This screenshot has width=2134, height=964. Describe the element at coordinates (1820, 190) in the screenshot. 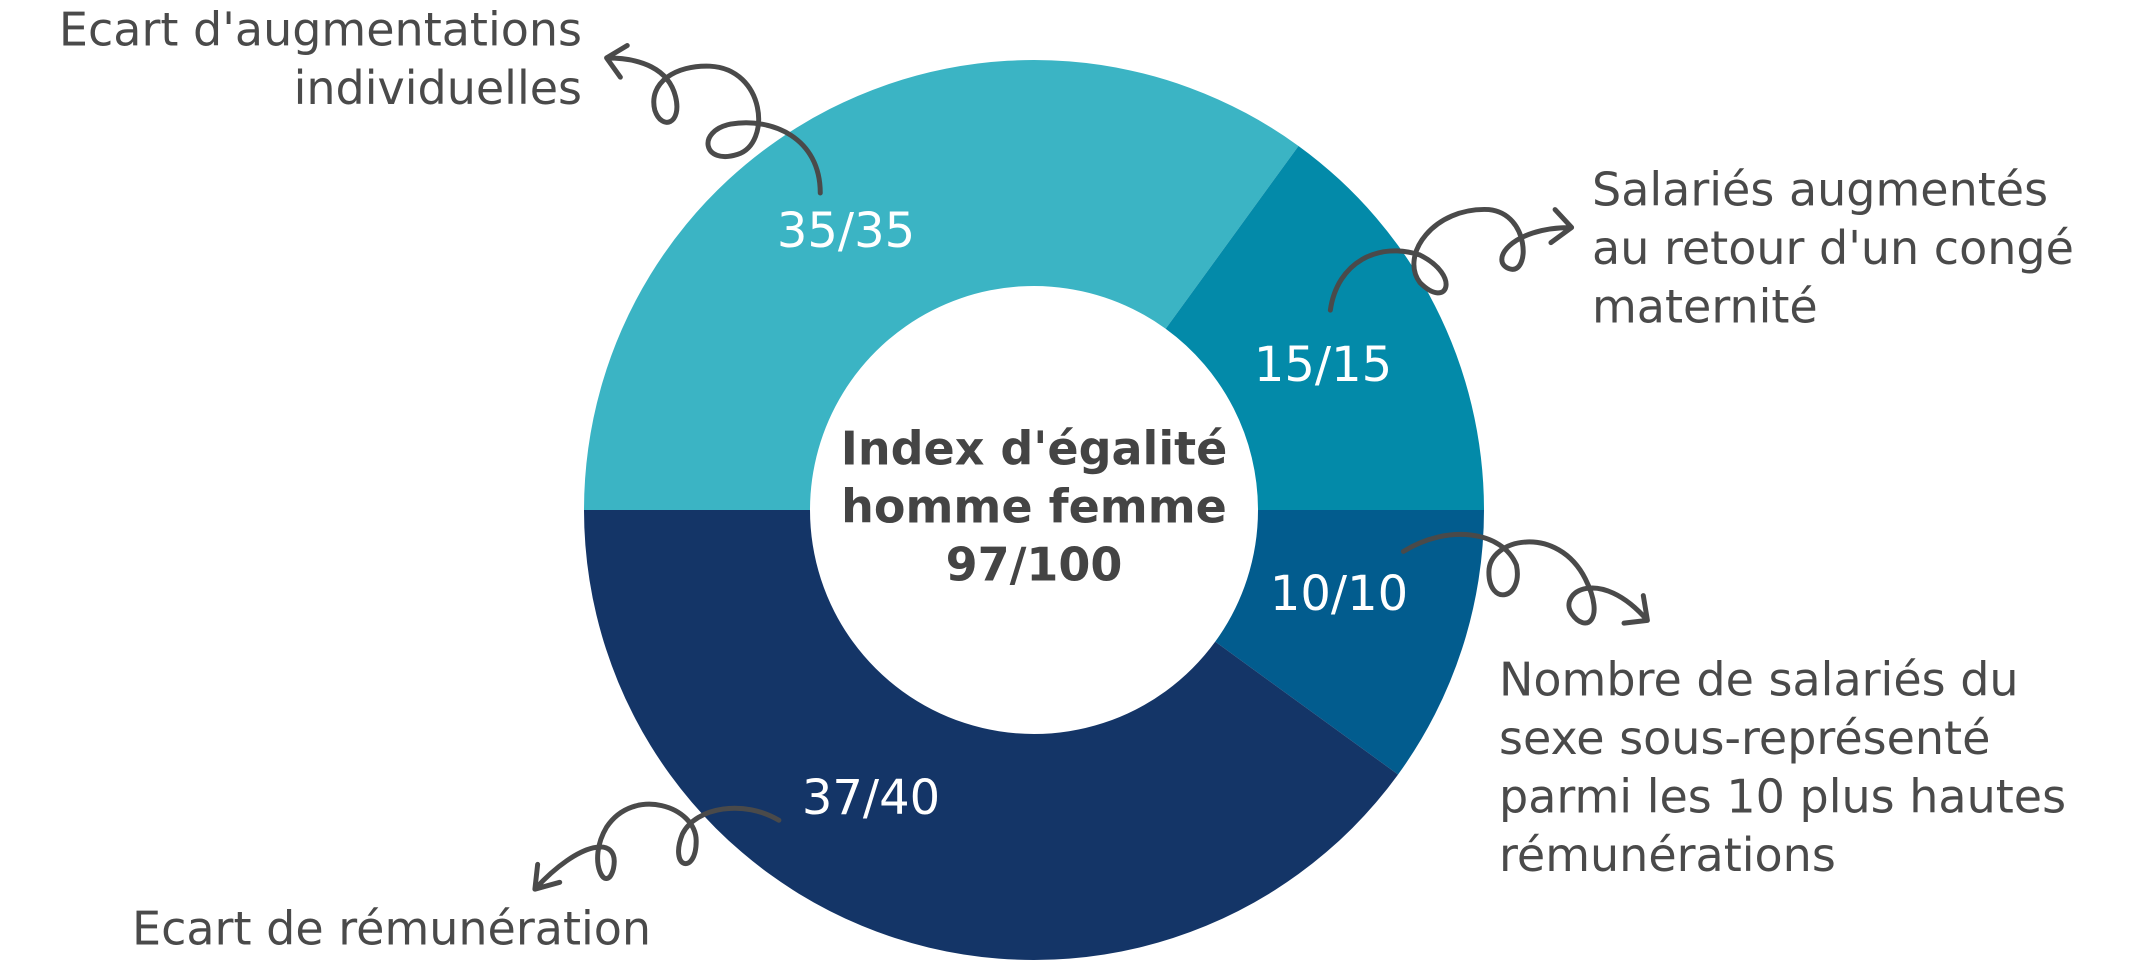

I see `category-label: Salariés augmentés` at that location.